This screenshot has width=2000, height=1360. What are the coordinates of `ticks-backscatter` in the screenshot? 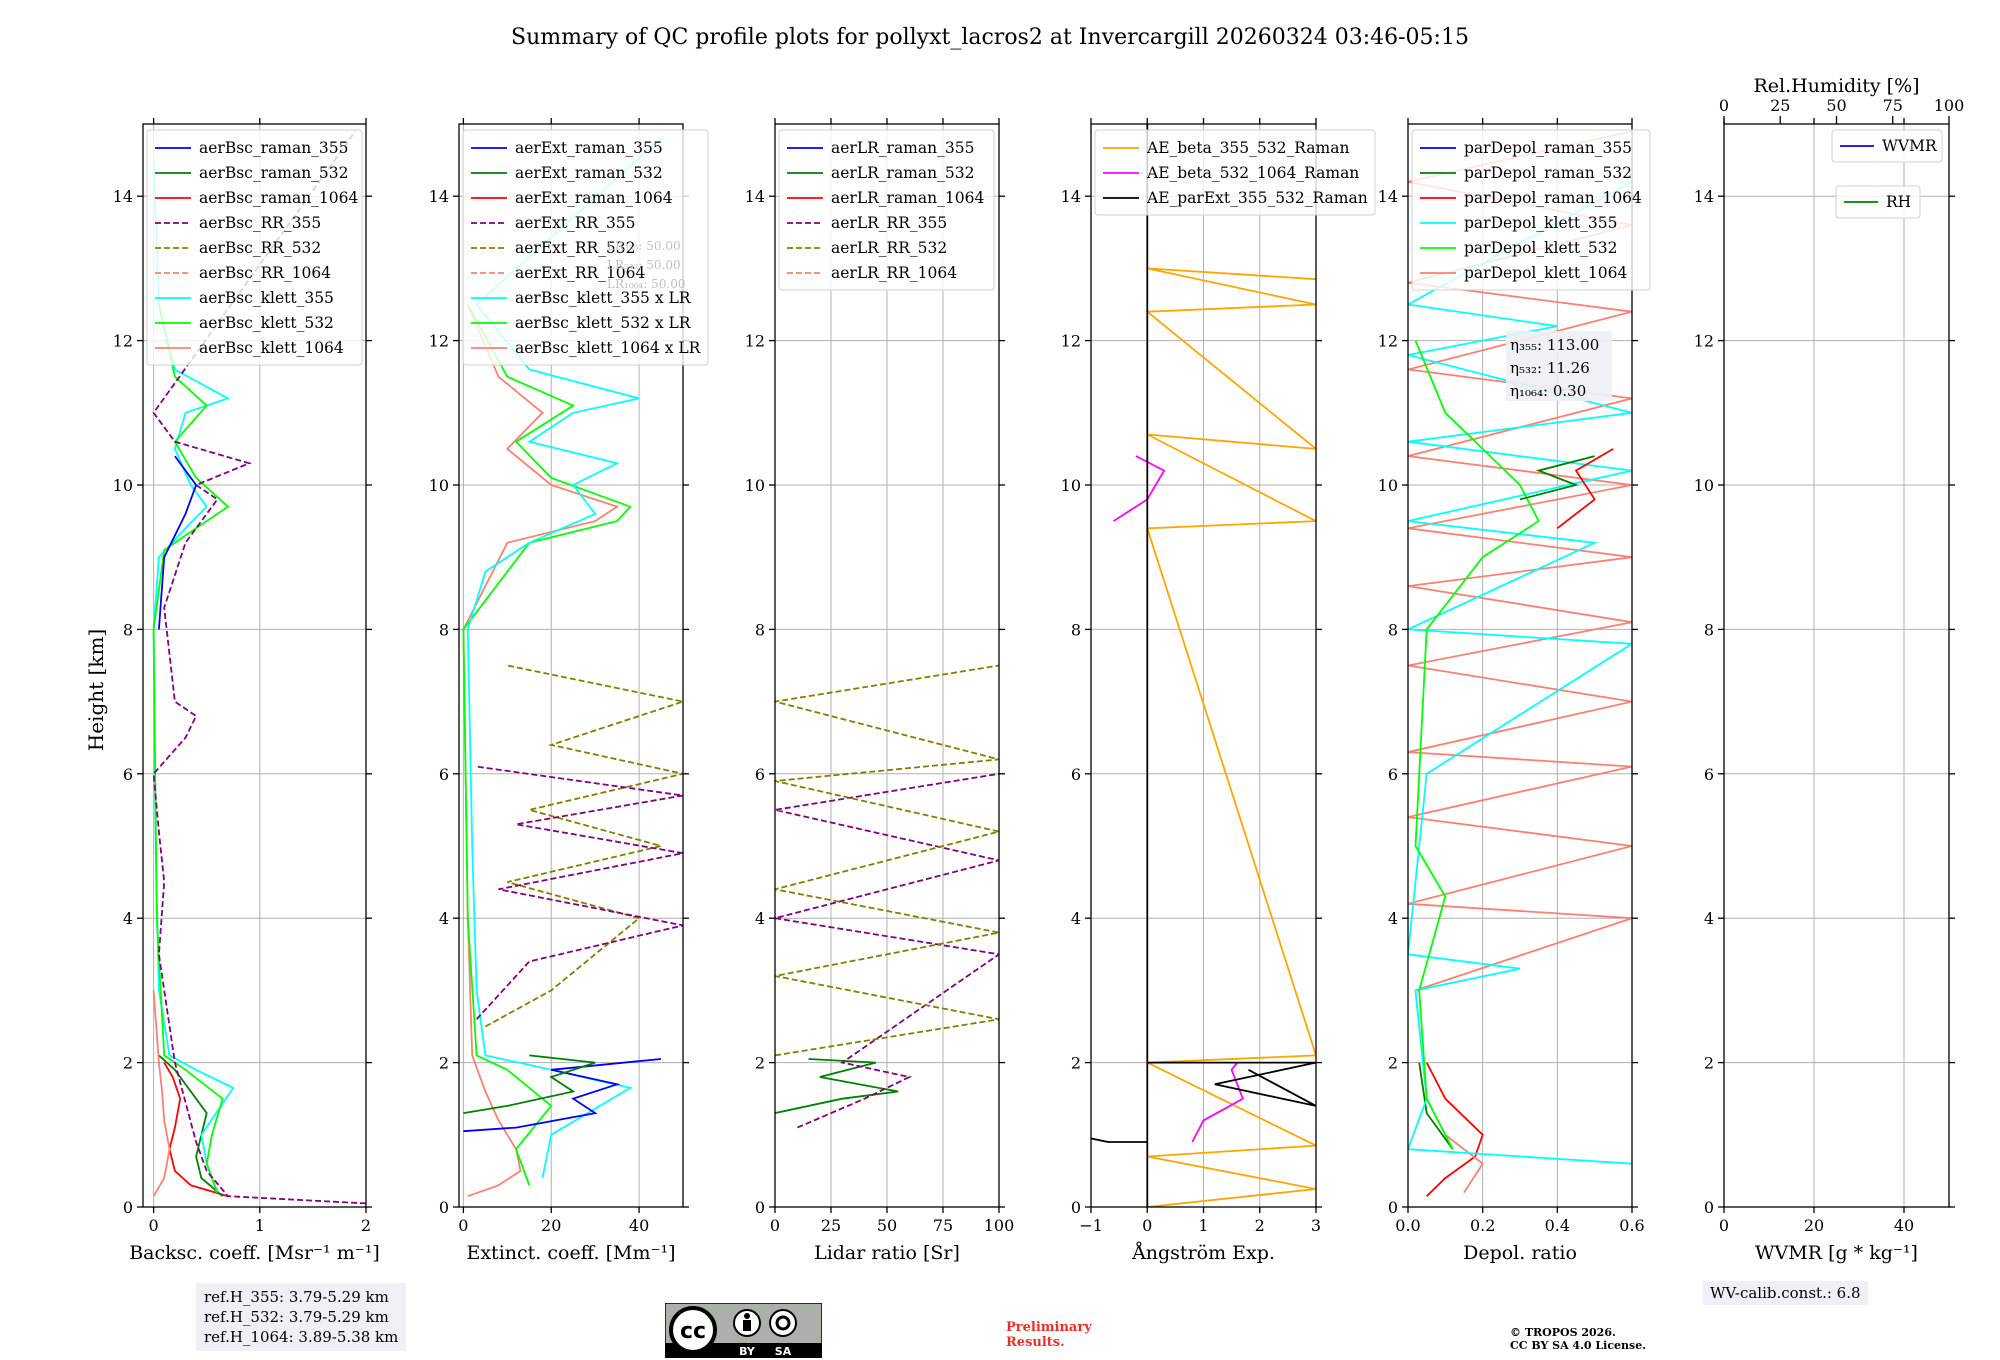 It's located at (254, 665).